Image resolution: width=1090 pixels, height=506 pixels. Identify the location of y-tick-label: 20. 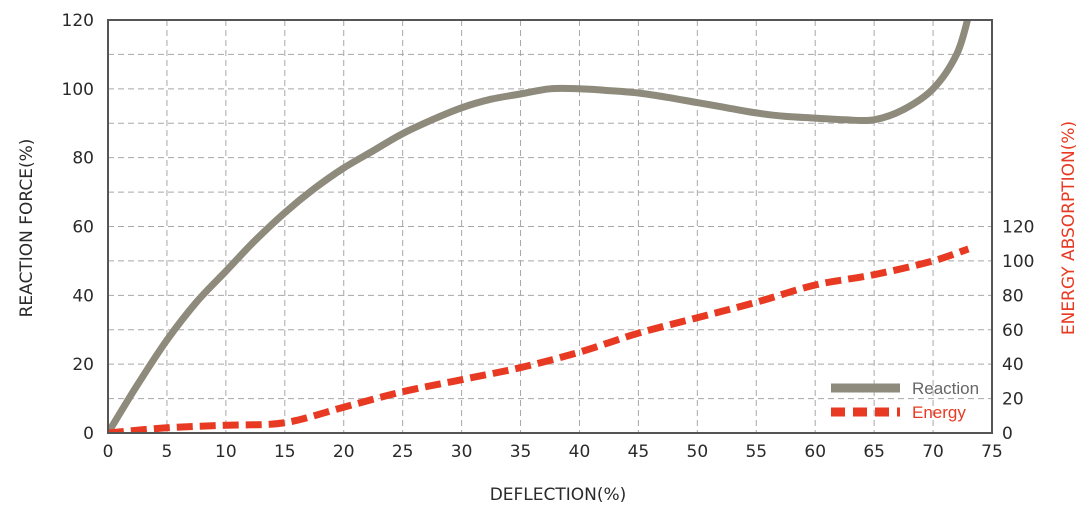
(83, 365).